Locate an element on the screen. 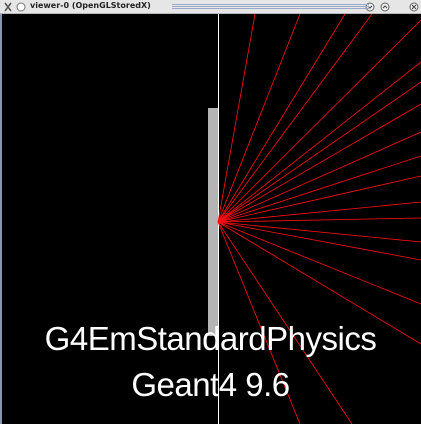 The image size is (421, 424). title-bar: viewer-0 (OpenGLStoredX) is located at coordinates (210, 7).